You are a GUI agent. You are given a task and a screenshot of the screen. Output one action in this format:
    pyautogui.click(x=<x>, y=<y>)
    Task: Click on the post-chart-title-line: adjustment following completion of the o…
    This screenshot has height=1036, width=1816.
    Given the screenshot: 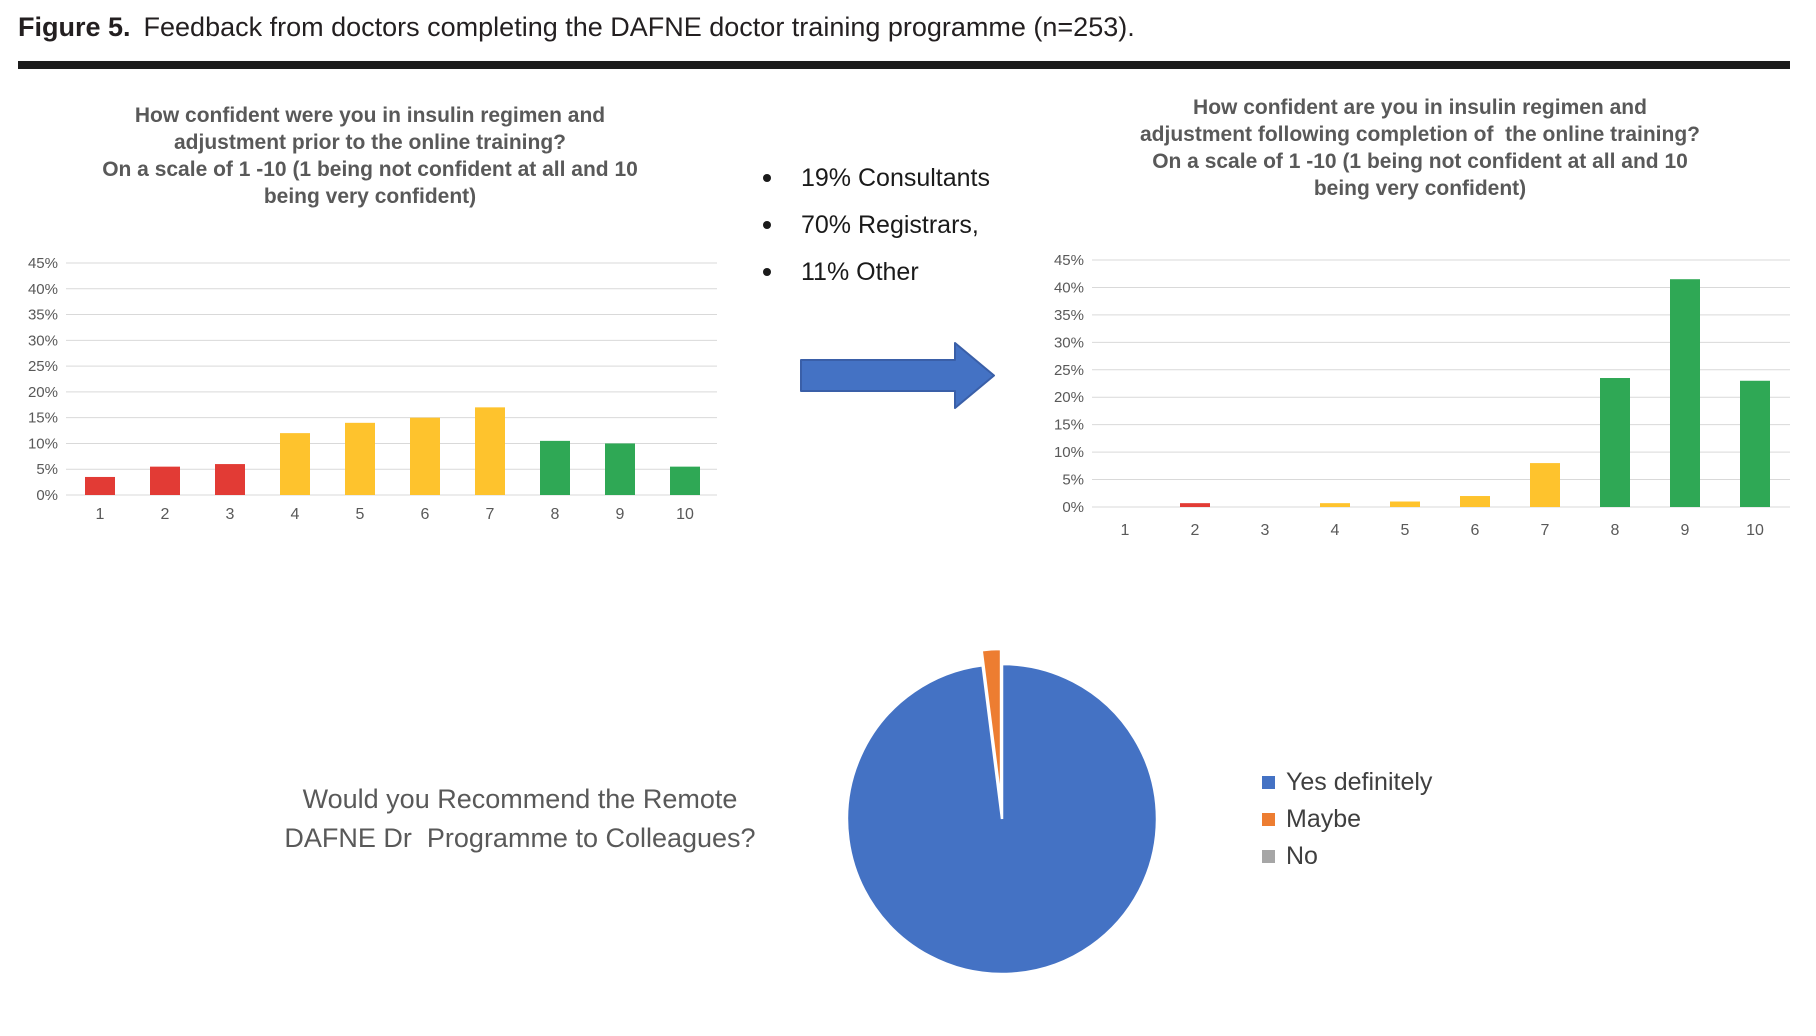 What is the action you would take?
    pyautogui.click(x=1420, y=134)
    